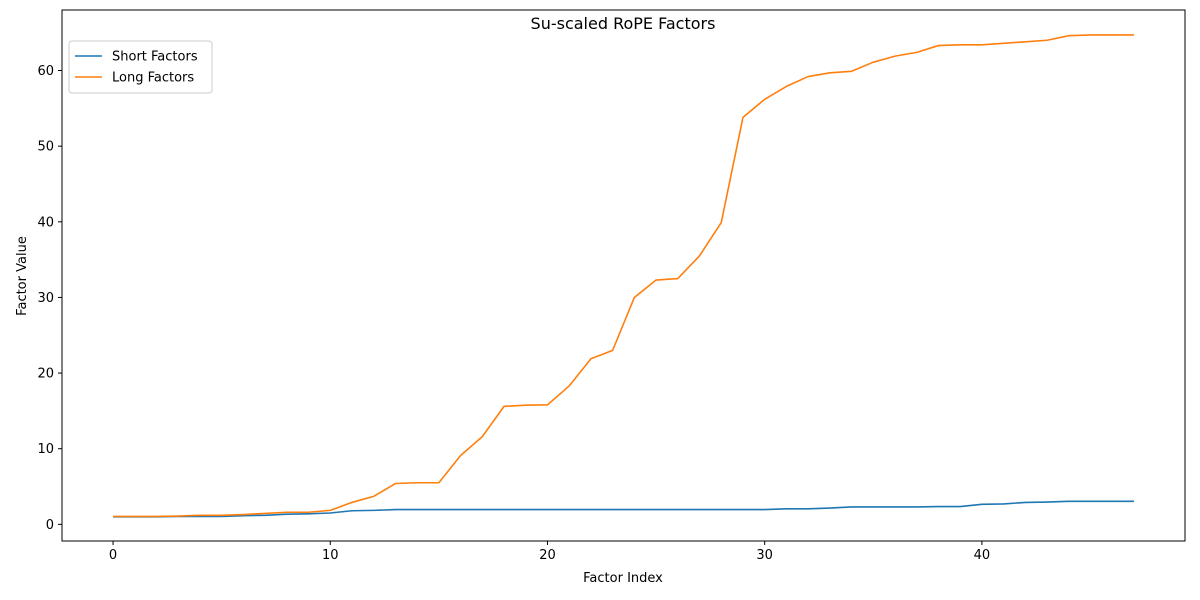 Image resolution: width=1200 pixels, height=600 pixels. I want to click on x-tick-label: 0, so click(113, 555).